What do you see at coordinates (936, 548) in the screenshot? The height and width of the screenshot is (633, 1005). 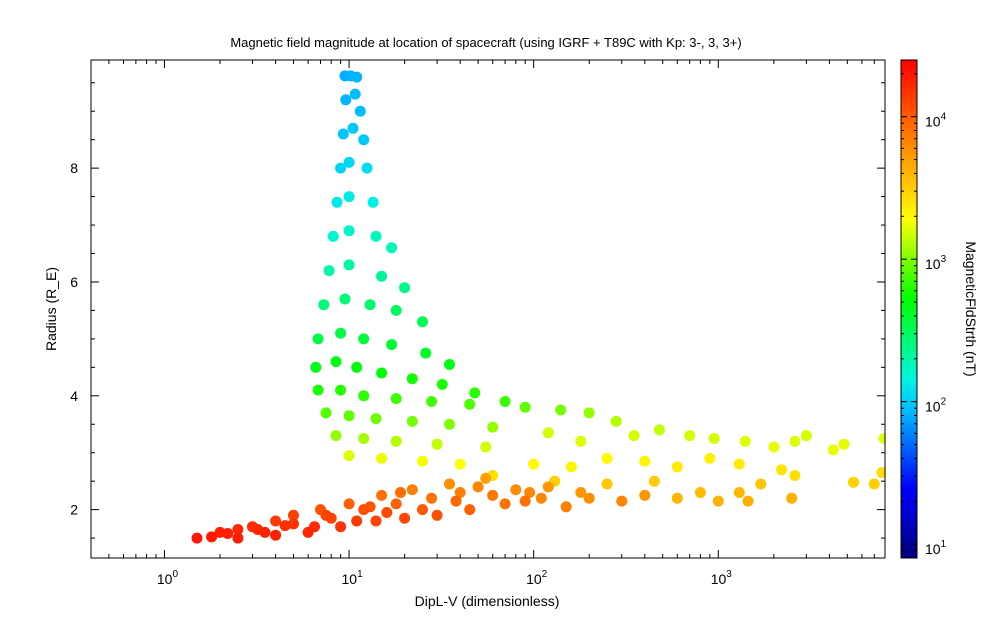 I see `colorbar-tick-label: 101` at bounding box center [936, 548].